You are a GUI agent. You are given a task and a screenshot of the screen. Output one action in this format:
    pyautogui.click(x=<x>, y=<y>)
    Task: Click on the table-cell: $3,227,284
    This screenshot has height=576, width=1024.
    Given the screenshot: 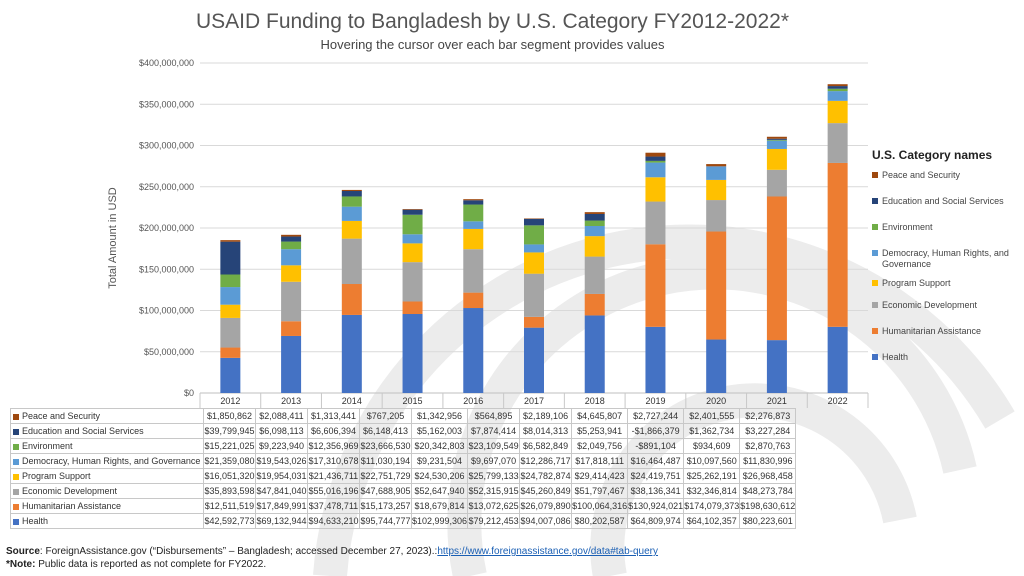 What is the action you would take?
    pyautogui.click(x=768, y=431)
    